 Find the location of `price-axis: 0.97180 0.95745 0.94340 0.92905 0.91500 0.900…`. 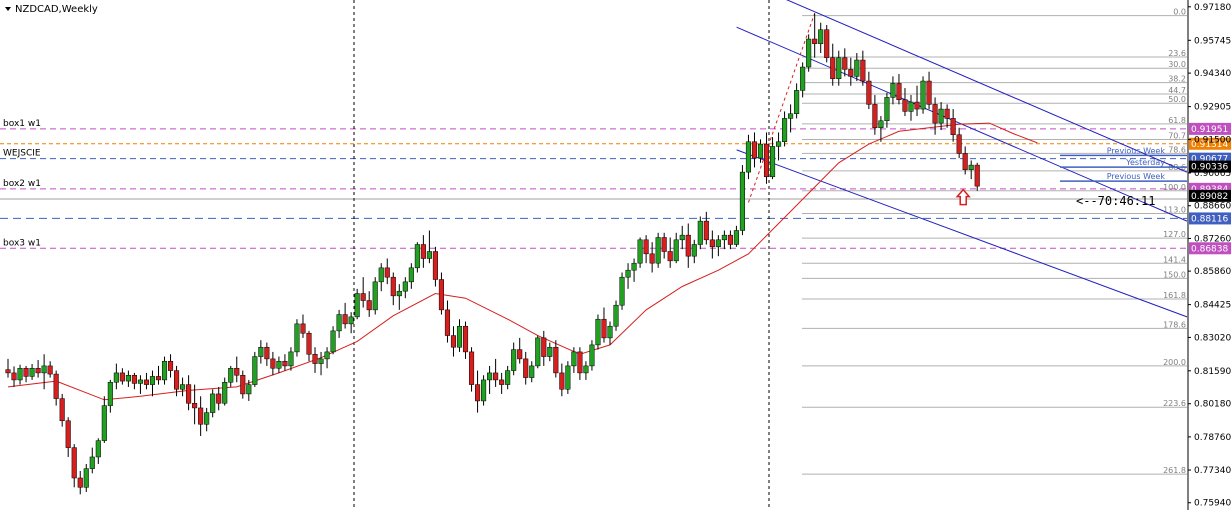

price-axis: 0.97180 0.95745 0.94340 0.92905 0.91500 0.900… is located at coordinates (1209, 255).